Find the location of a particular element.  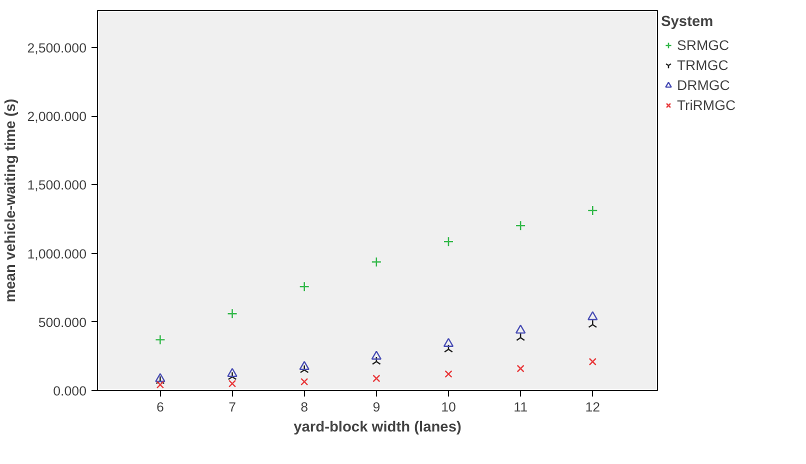

y-tick-label: 2,500.000 is located at coordinates (57, 48).